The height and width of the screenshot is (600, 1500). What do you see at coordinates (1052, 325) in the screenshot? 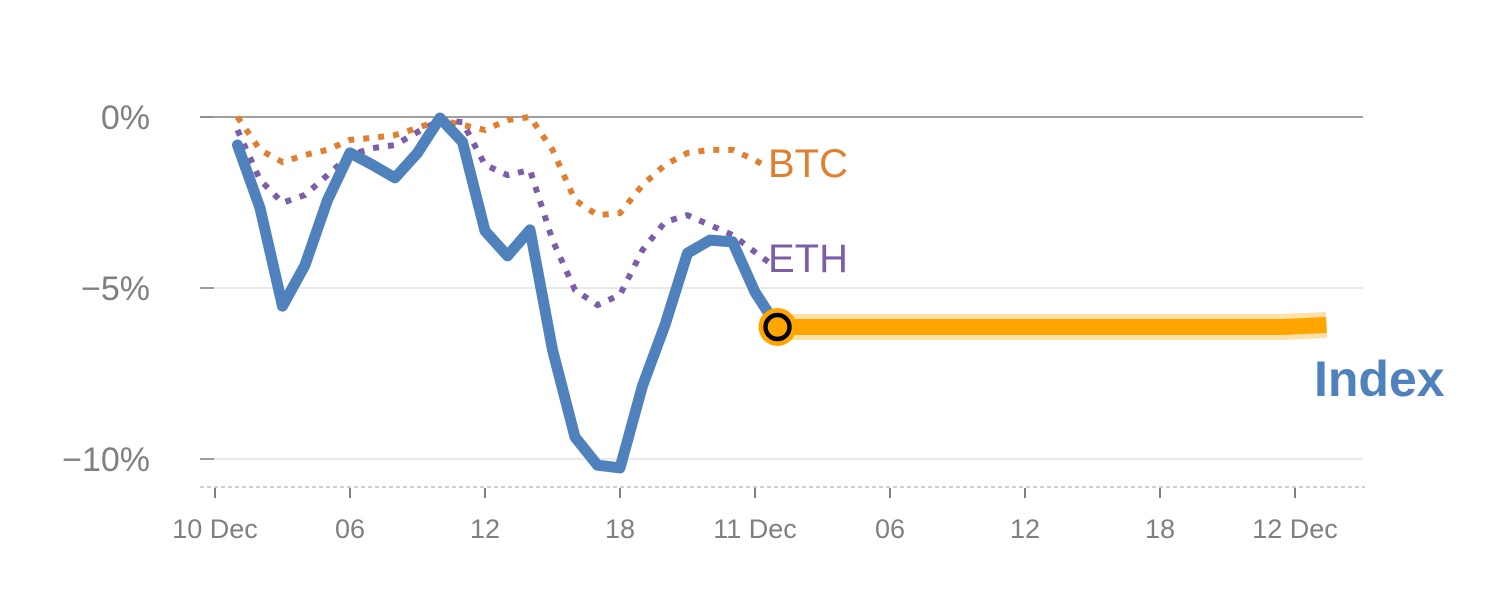
I see `index-projection-line` at bounding box center [1052, 325].